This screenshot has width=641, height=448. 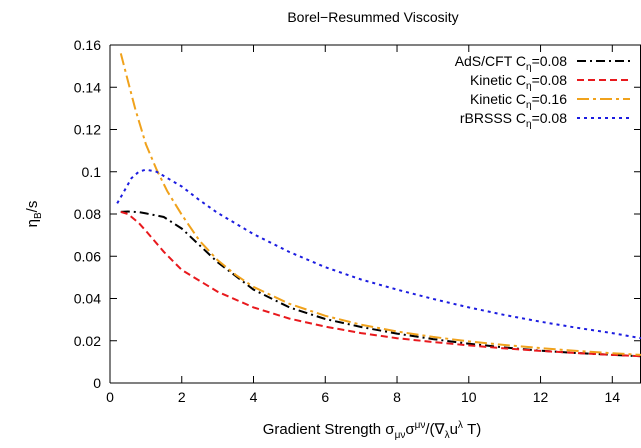 What do you see at coordinates (182, 397) in the screenshot?
I see `x-tick-label: 2` at bounding box center [182, 397].